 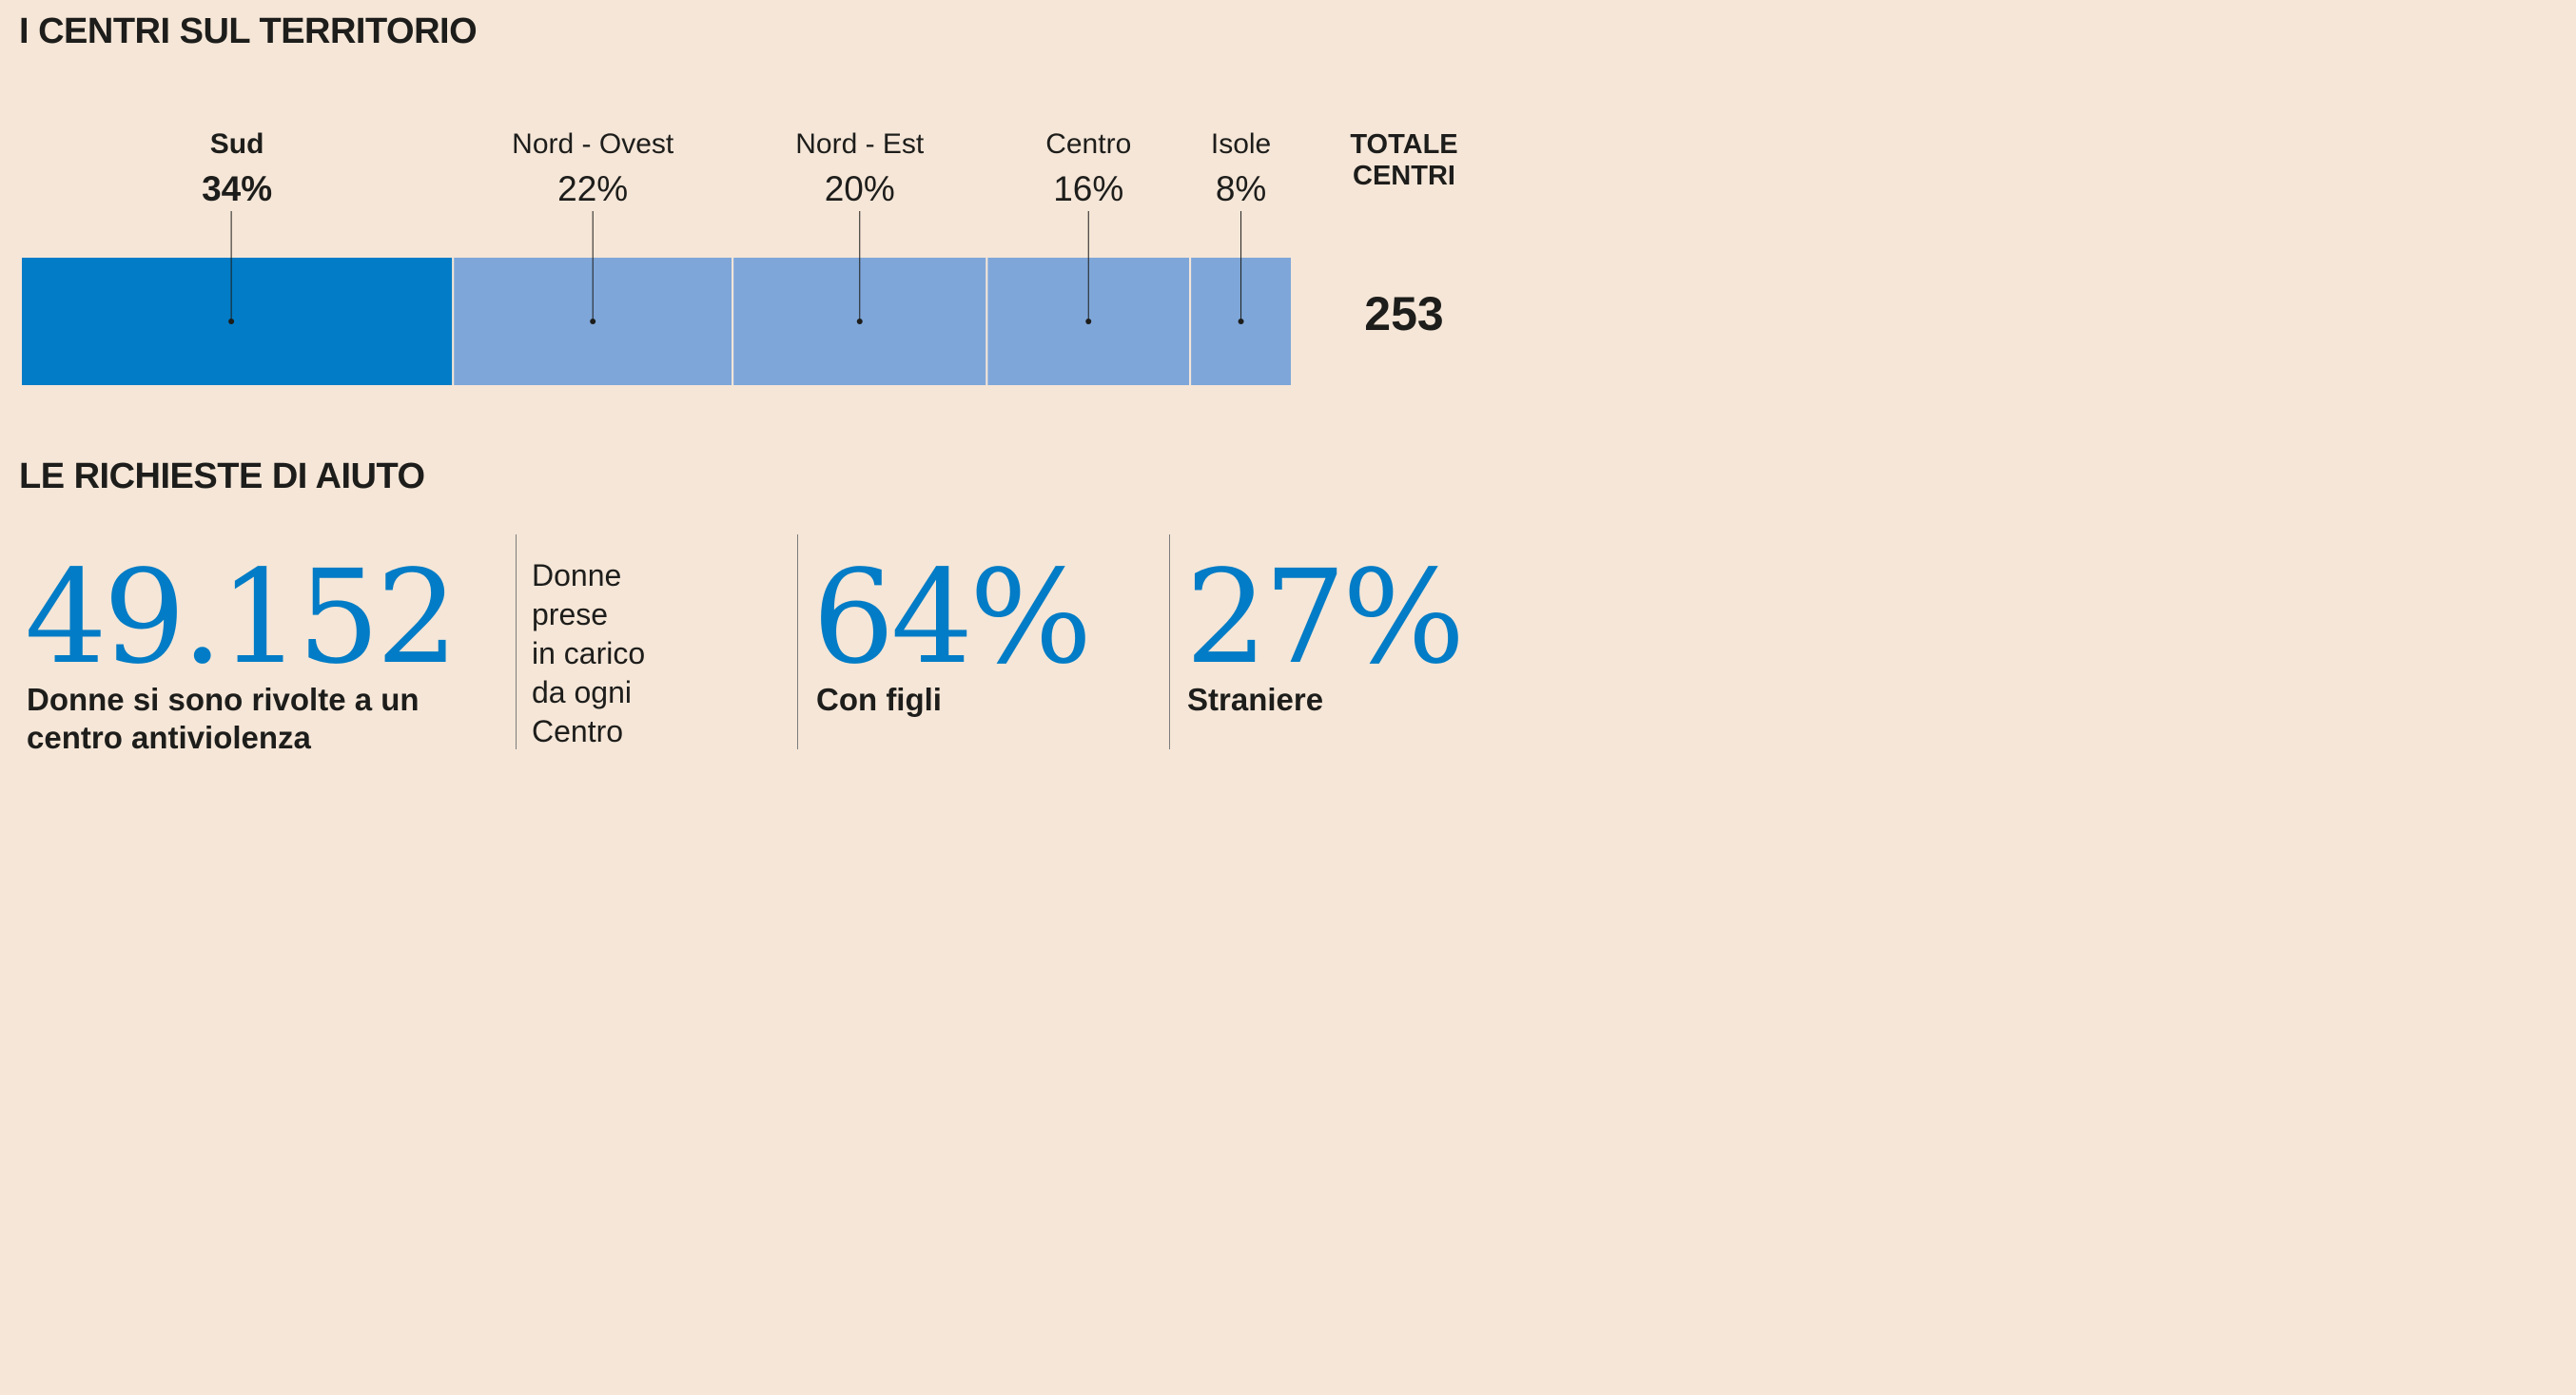 What do you see at coordinates (237, 188) in the screenshot?
I see `value-label-sud: 34%` at bounding box center [237, 188].